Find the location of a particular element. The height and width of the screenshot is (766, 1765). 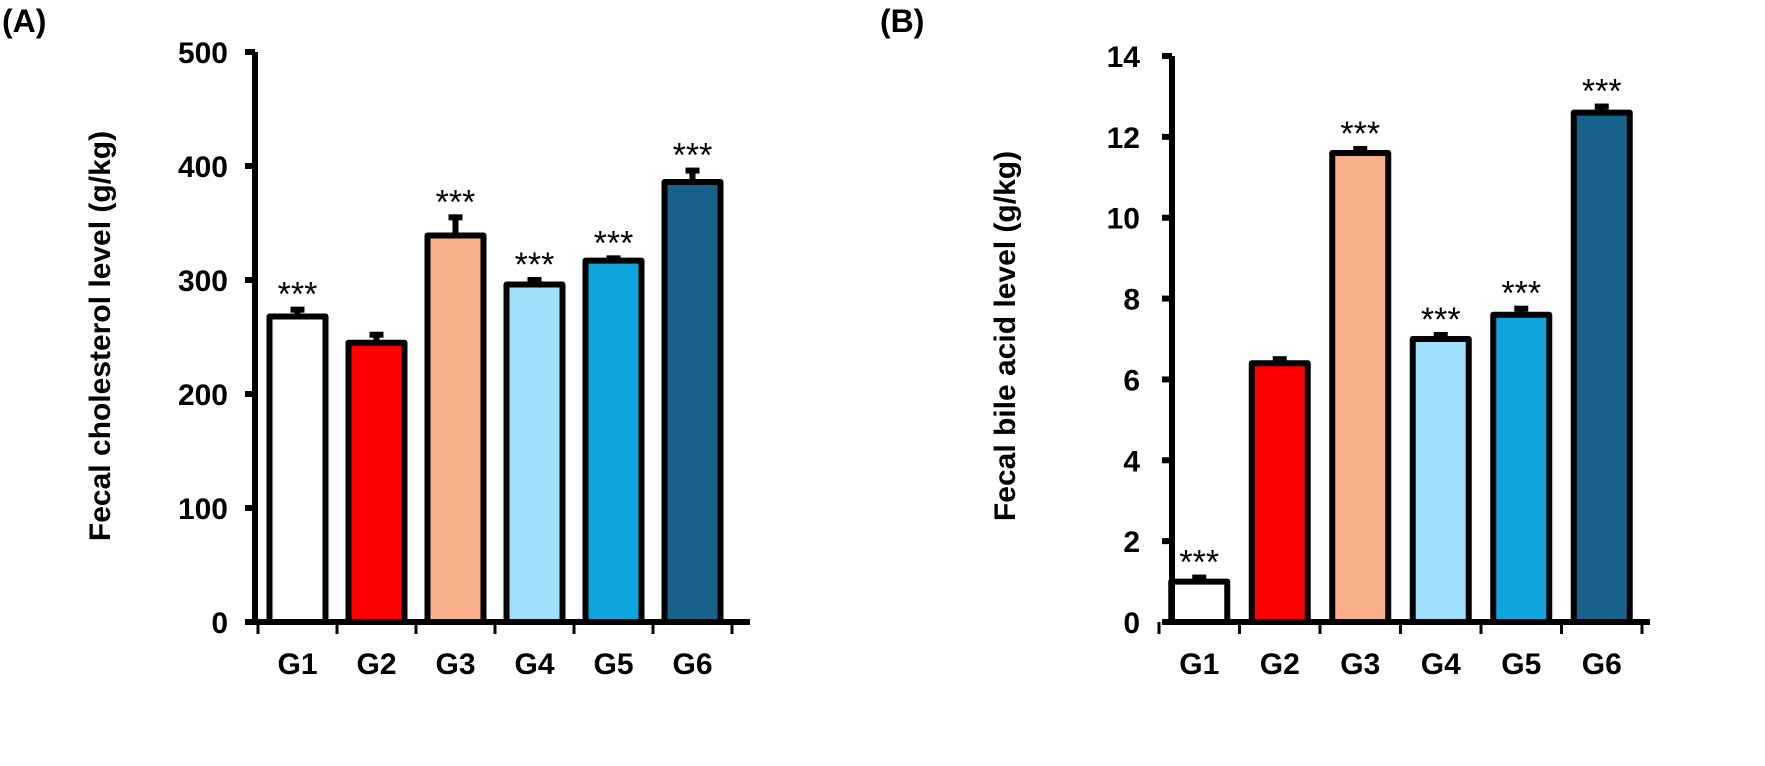

y-tick-label: 300 is located at coordinates (203, 281).